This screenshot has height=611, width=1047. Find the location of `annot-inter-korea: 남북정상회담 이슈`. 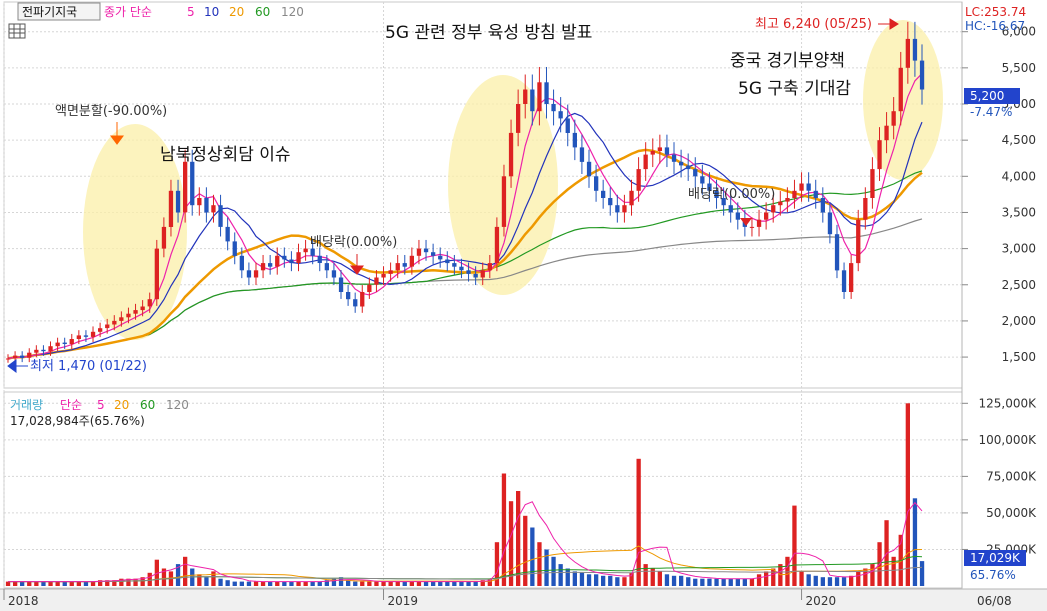

annot-inter-korea: 남북정상회담 이슈 is located at coordinates (225, 155).